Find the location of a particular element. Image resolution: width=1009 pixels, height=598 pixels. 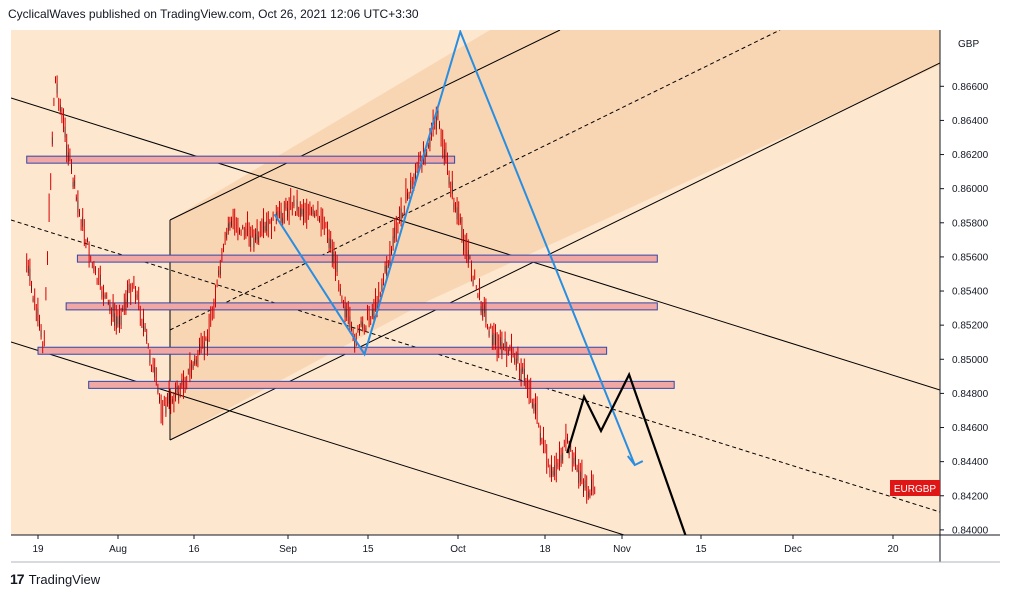

symbol-badge-label: EURGBP is located at coordinates (915, 489).